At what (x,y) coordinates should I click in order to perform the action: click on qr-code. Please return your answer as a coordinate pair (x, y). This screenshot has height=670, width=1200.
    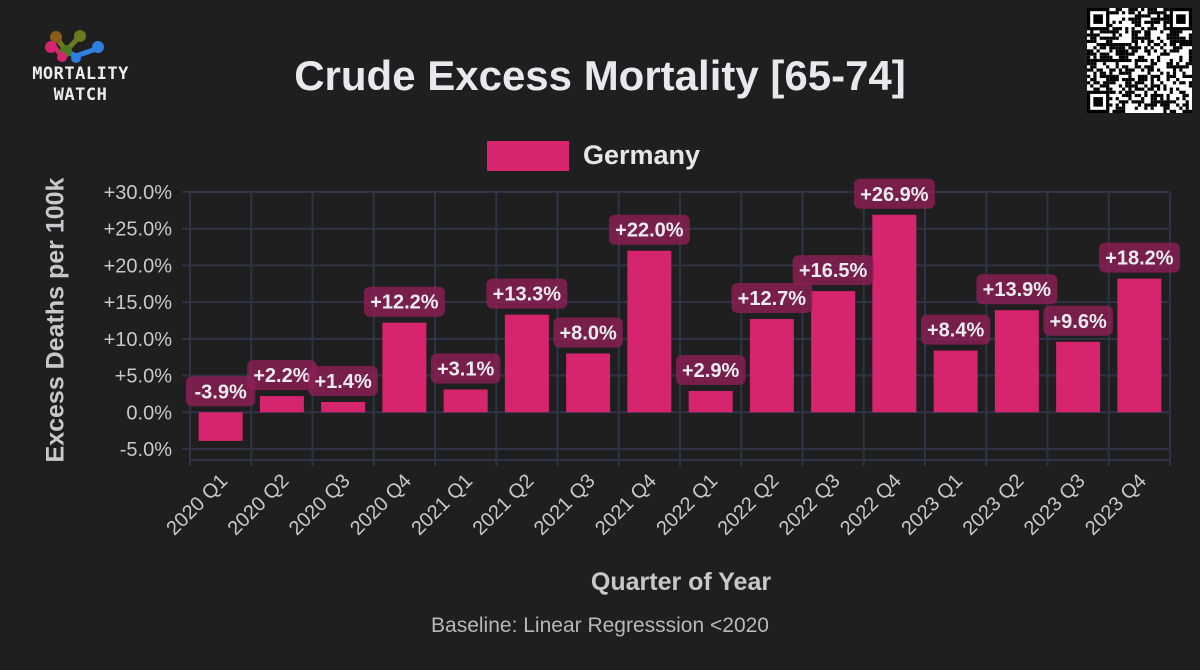
    Looking at the image, I should click on (1139, 60).